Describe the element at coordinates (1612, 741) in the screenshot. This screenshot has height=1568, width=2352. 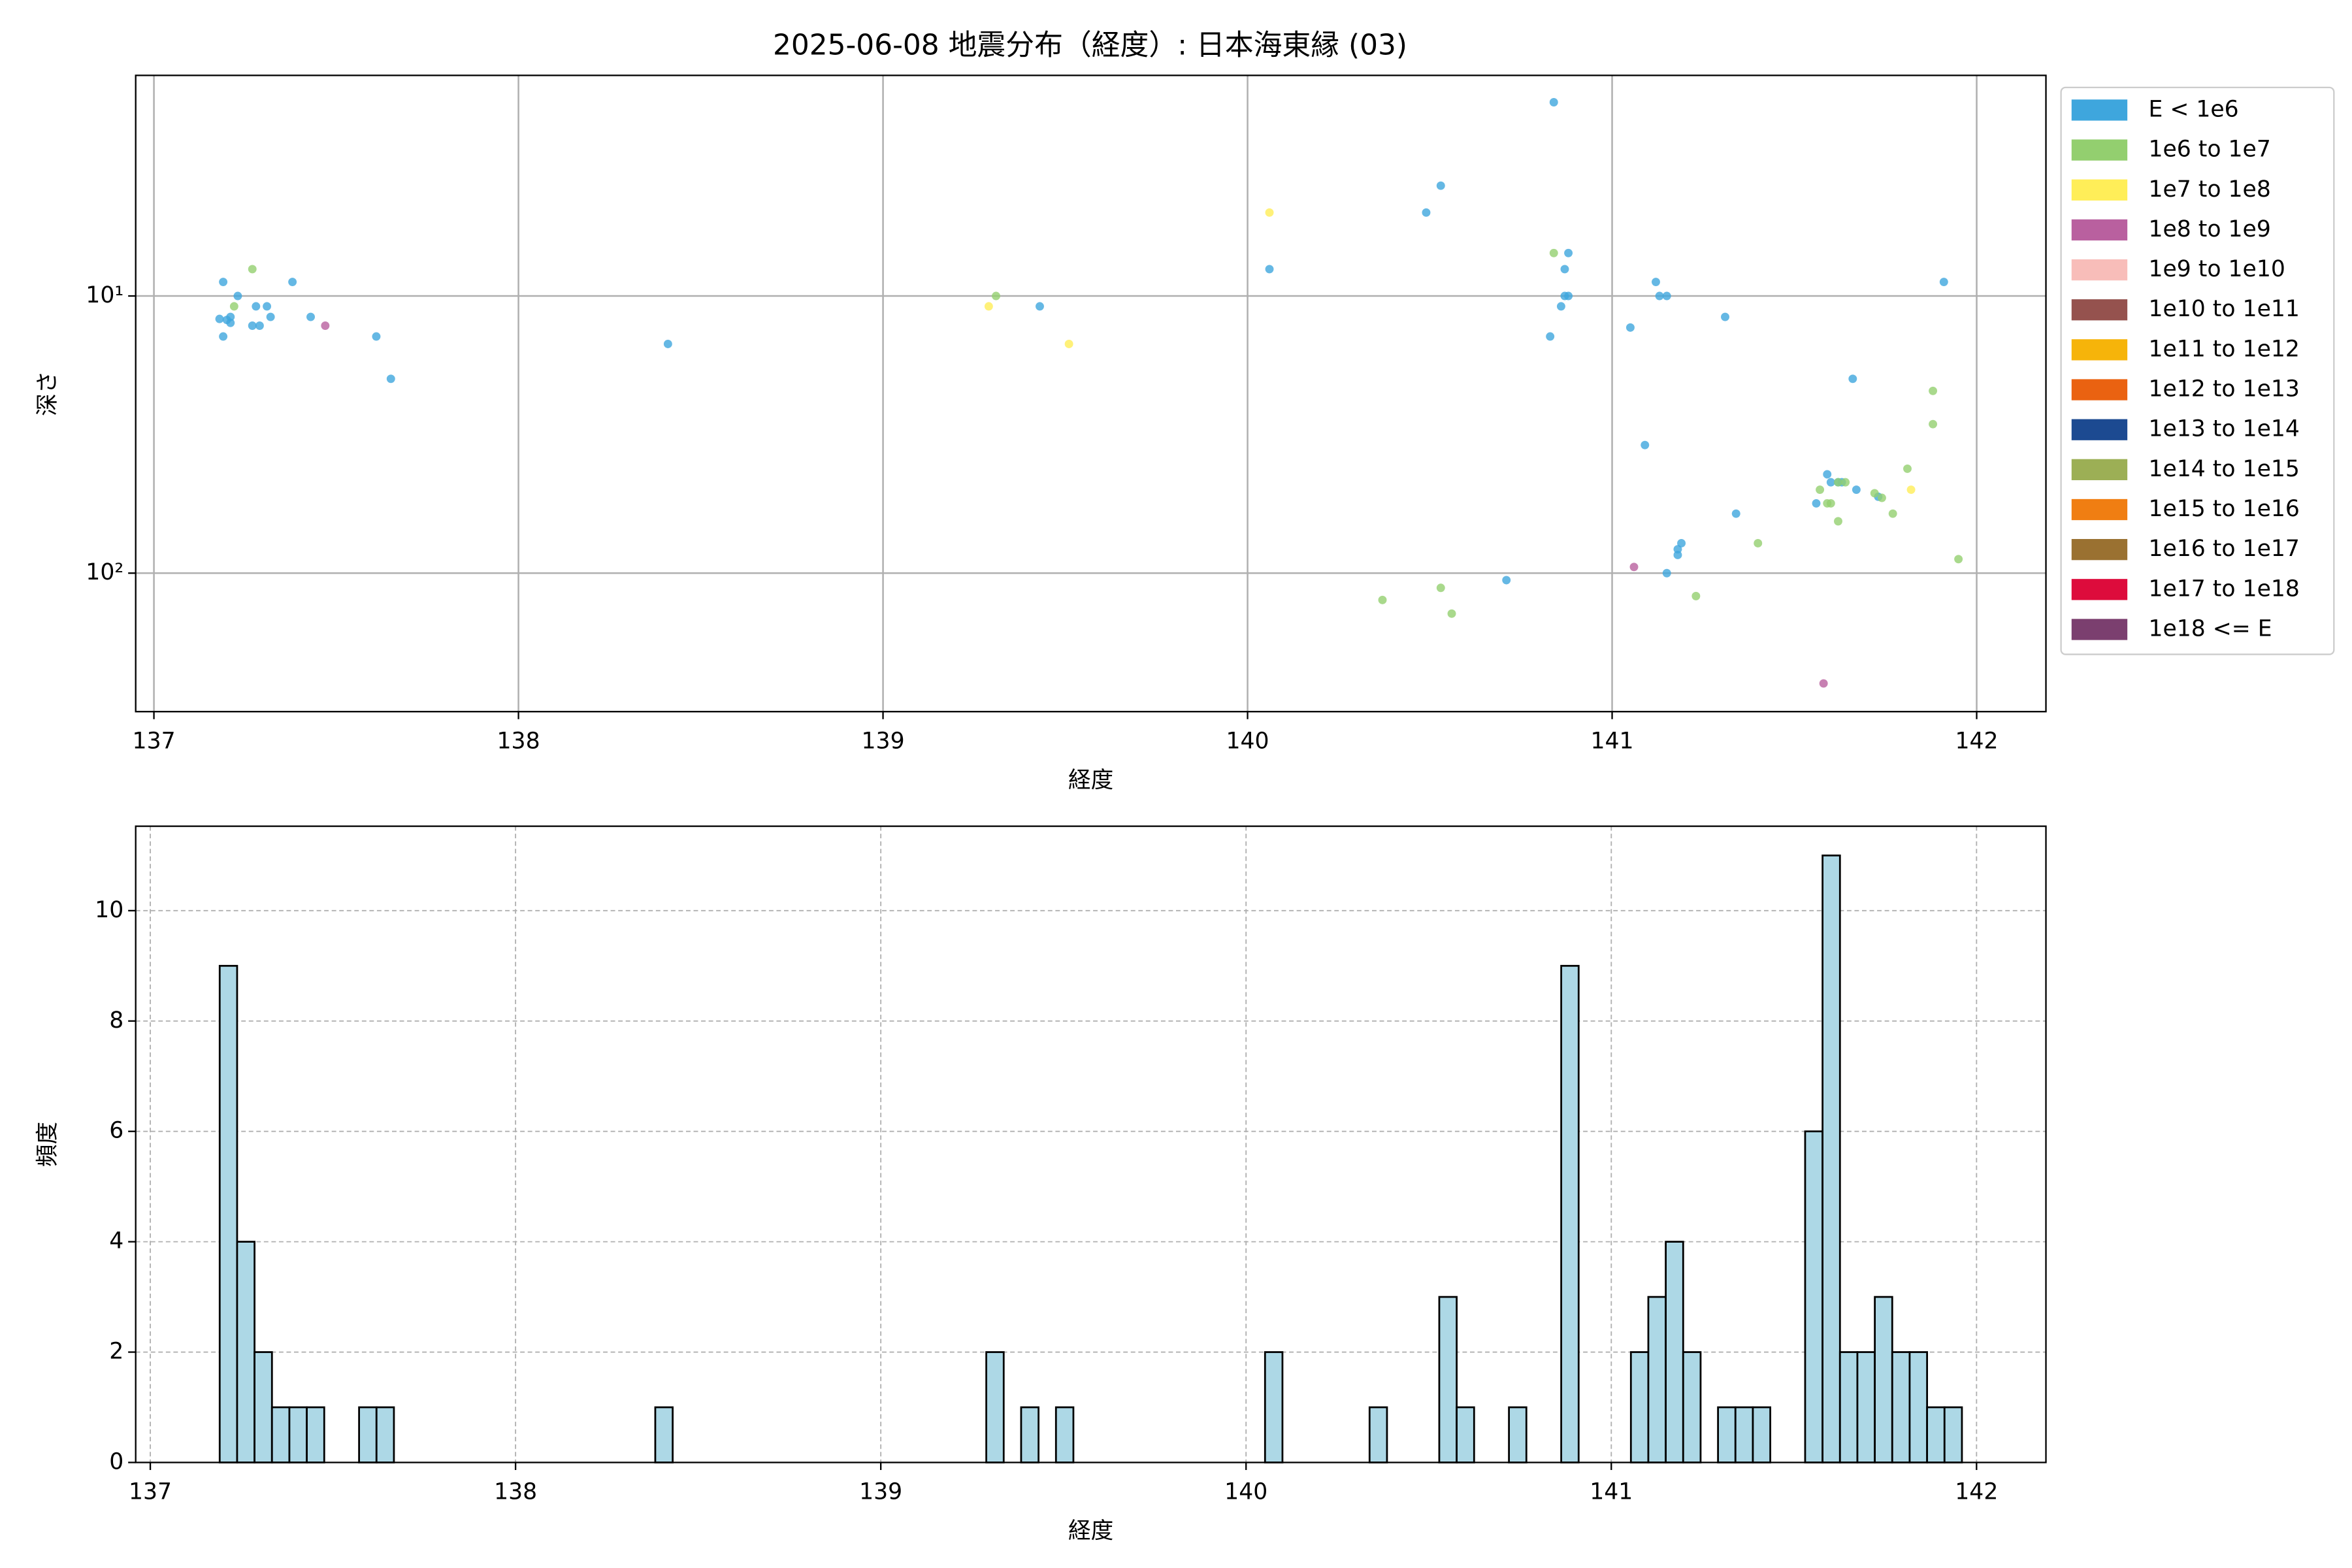
I see `x-tick-label: 141` at that location.